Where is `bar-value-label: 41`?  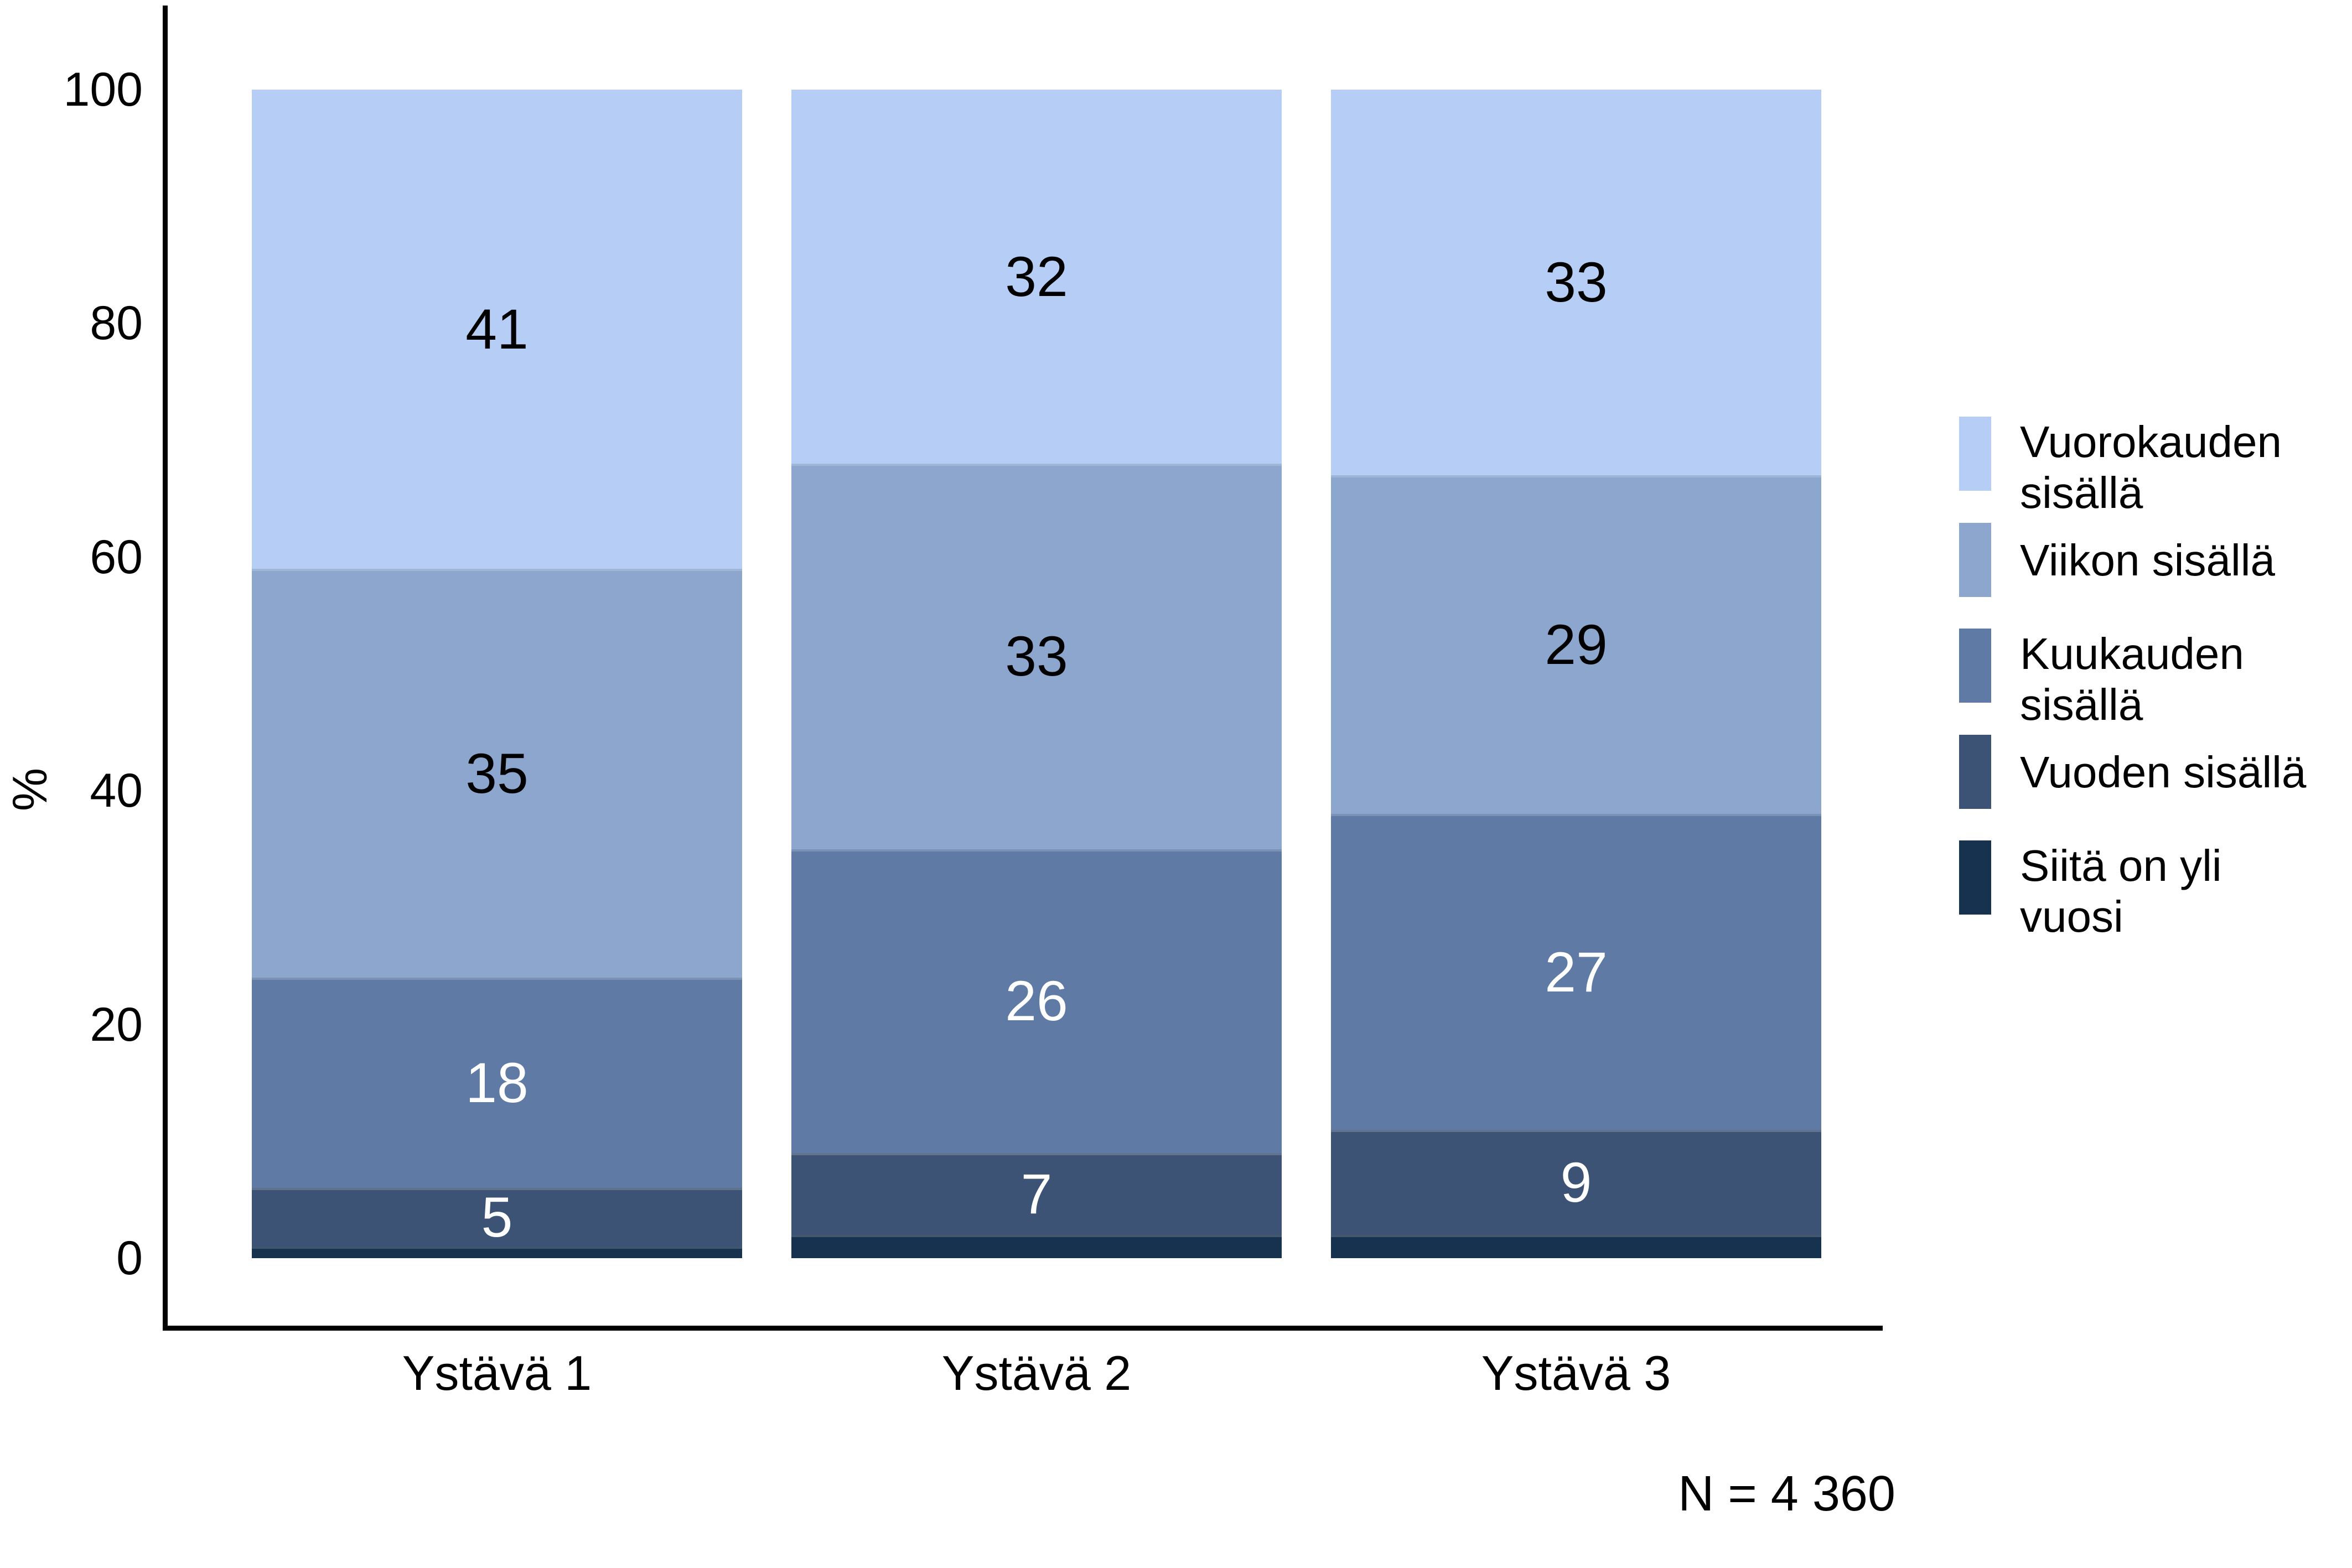 bar-value-label: 41 is located at coordinates (497, 329).